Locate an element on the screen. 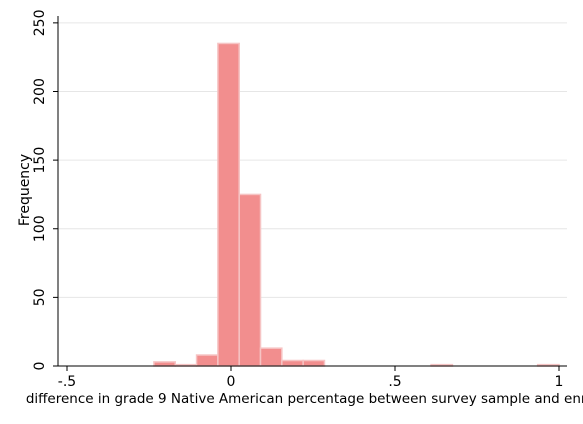  y-tick-label: 50 is located at coordinates (40, 297).